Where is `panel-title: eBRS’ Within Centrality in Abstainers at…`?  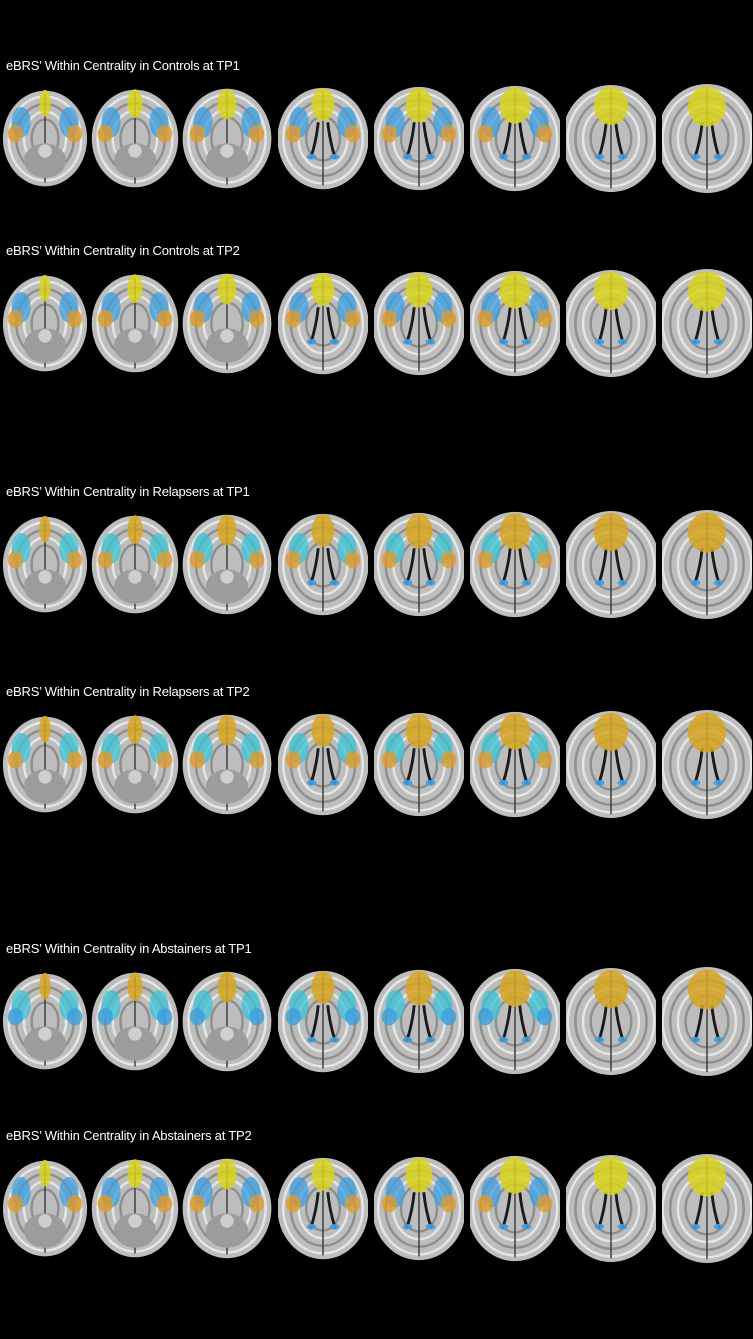
panel-title: eBRS’ Within Centrality in Abstainers at… is located at coordinates (129, 1135).